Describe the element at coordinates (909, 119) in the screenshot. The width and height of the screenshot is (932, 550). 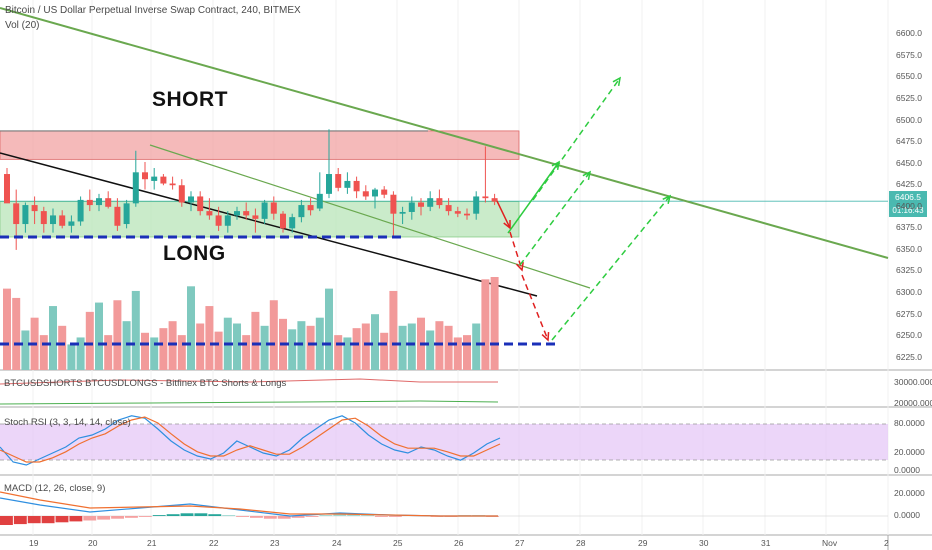
I see `price-axis-tick: 6500.0` at that location.